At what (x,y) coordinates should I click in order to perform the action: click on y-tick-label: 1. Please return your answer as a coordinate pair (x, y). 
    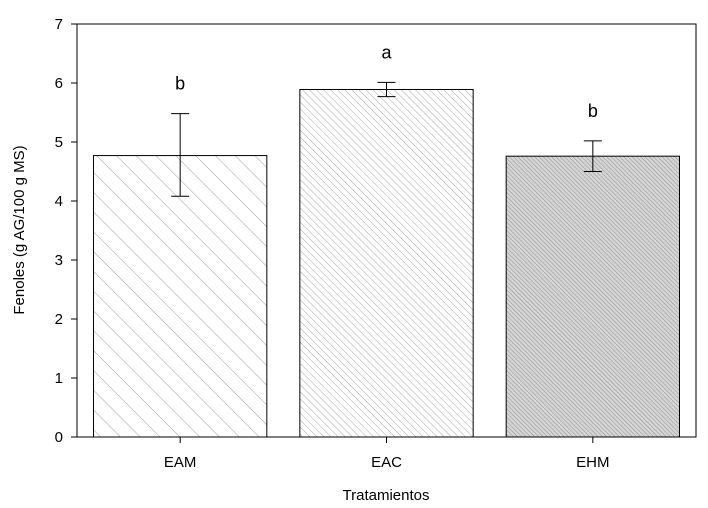
    Looking at the image, I should click on (59, 378).